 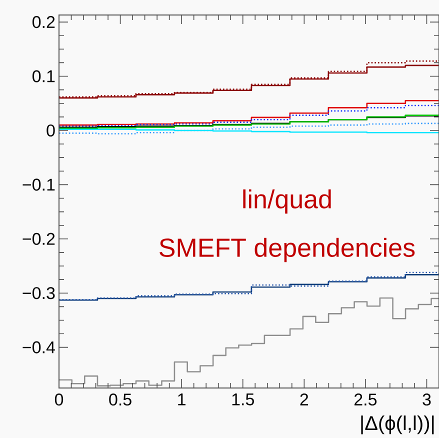 What do you see at coordinates (287, 250) in the screenshot?
I see `annotation: SMEFT dependencies` at bounding box center [287, 250].